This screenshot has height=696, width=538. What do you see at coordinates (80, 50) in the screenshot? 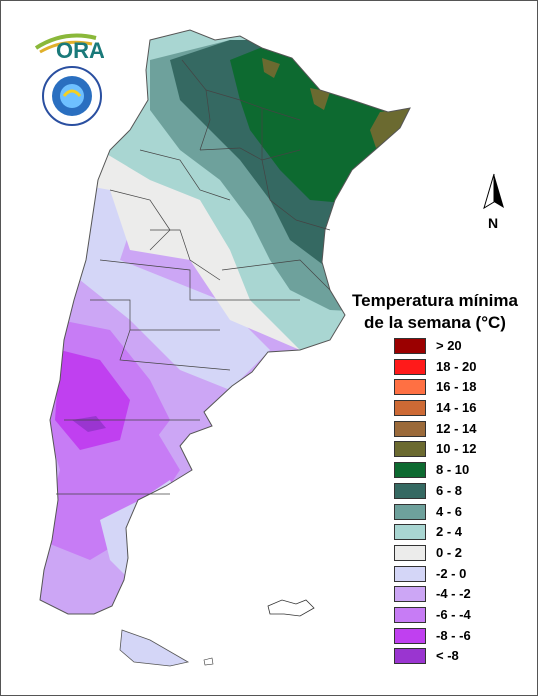
I see `svg-text: ORA` at bounding box center [80, 50].